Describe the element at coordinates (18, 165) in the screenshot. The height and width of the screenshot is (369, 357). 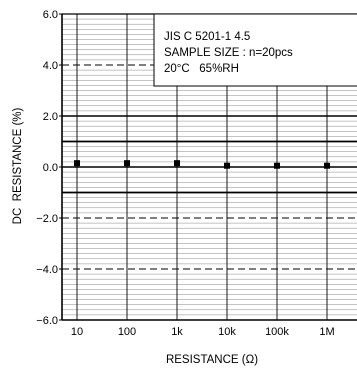
I see `y-axis-title: DC RESISTANCE (%)` at that location.